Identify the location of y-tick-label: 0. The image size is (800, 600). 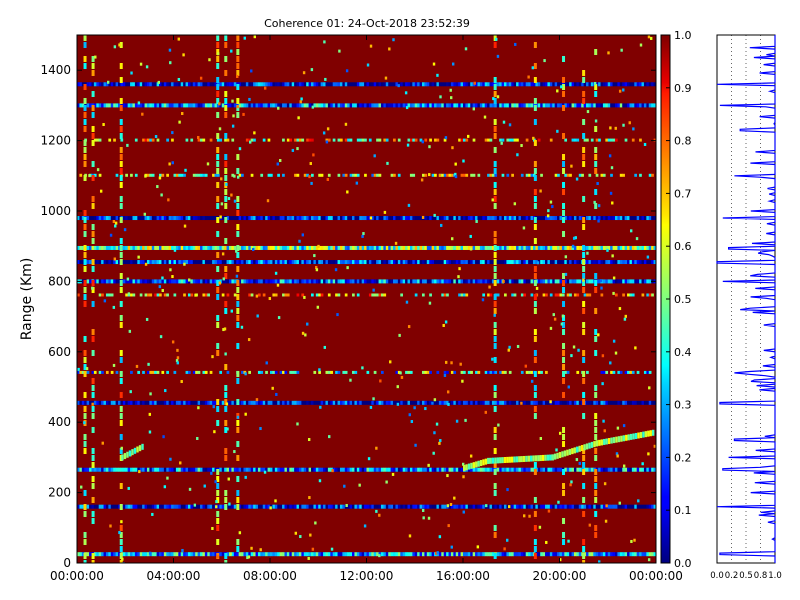
(67, 563).